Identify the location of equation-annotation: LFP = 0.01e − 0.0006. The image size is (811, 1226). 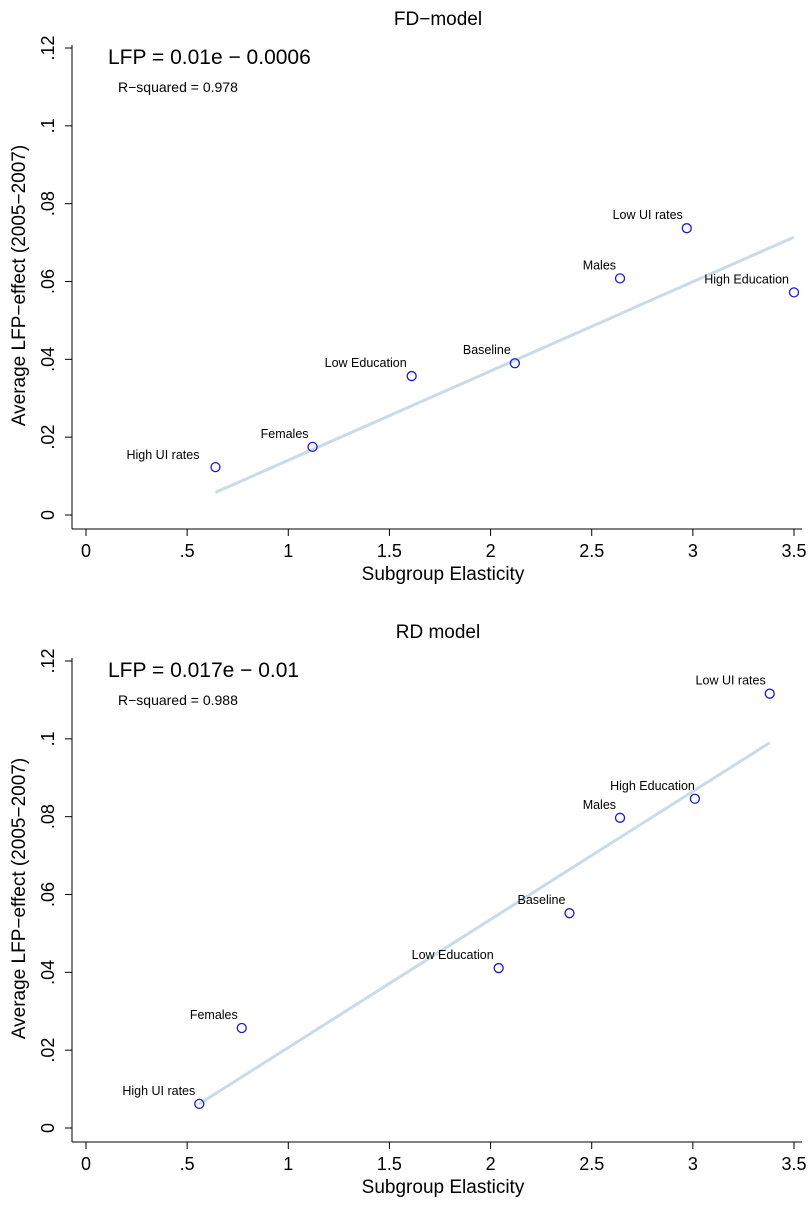
(209, 57).